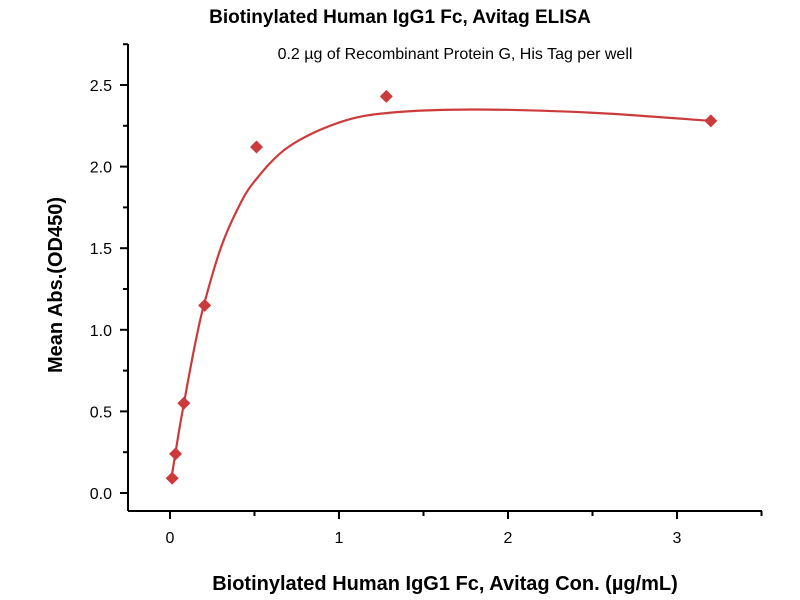  What do you see at coordinates (101, 86) in the screenshot?
I see `y-tick-label: 2.5` at bounding box center [101, 86].